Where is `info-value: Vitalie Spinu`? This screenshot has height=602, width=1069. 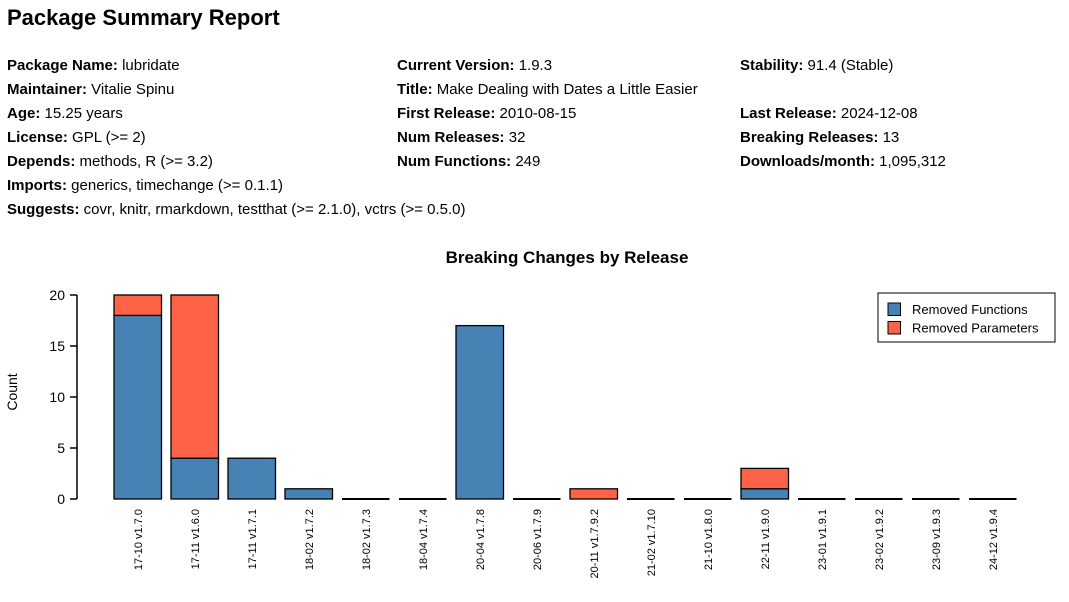 info-value: Vitalie Spinu is located at coordinates (131, 89).